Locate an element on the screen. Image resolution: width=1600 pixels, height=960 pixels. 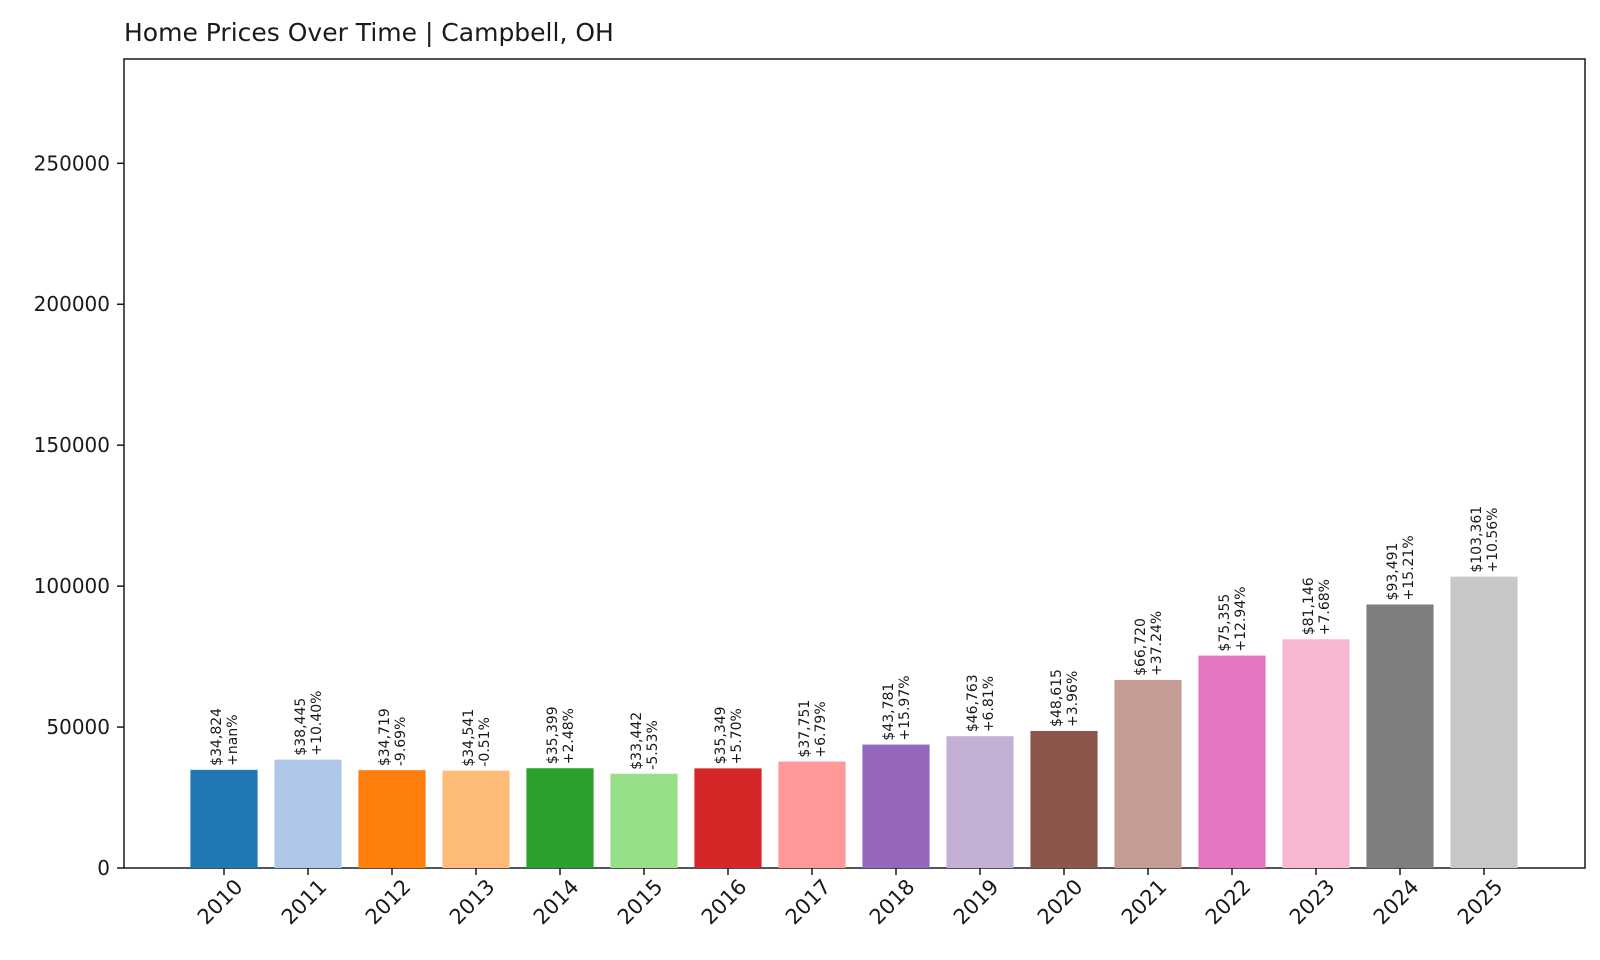
bar-change-label: +10.56% is located at coordinates (1493, 540).